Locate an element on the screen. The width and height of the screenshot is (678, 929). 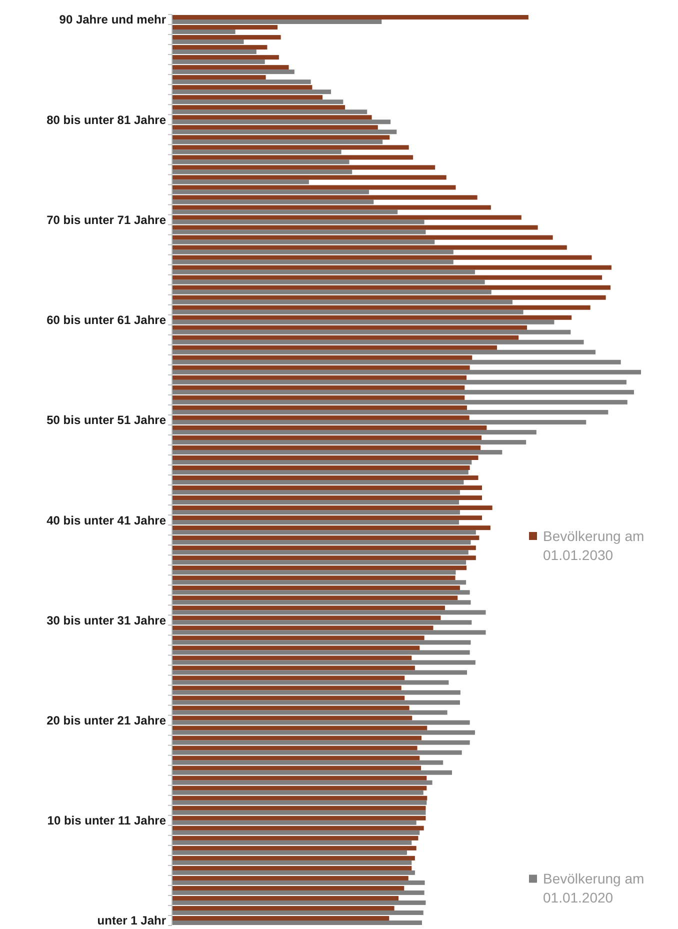
y-tick-label: unter 1 Jahr is located at coordinates (131, 921).